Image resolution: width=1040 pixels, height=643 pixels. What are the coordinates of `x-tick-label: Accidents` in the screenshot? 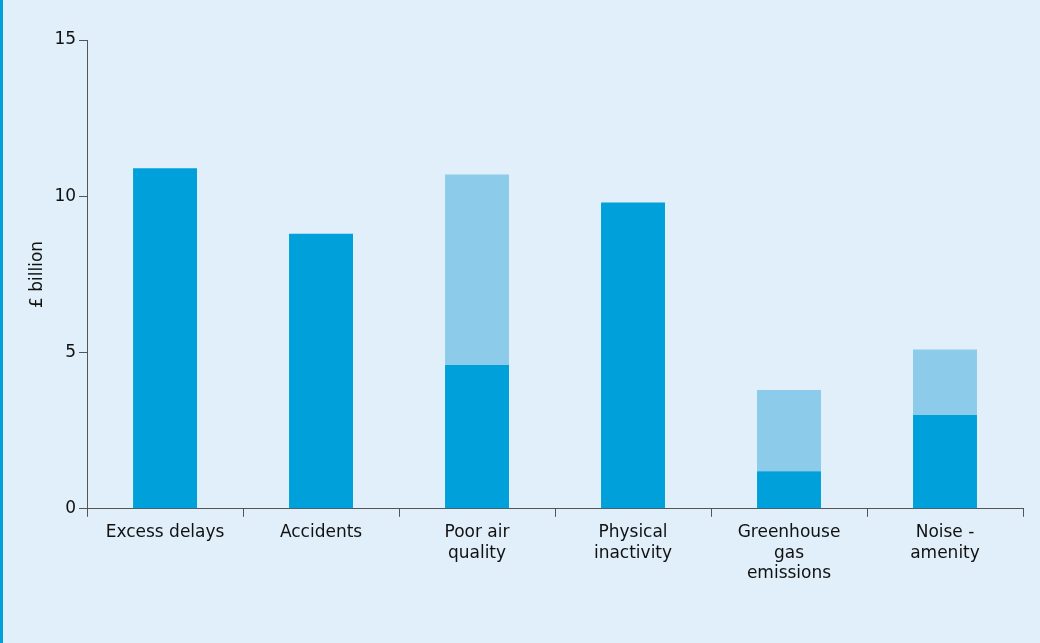 It's located at (321, 531).